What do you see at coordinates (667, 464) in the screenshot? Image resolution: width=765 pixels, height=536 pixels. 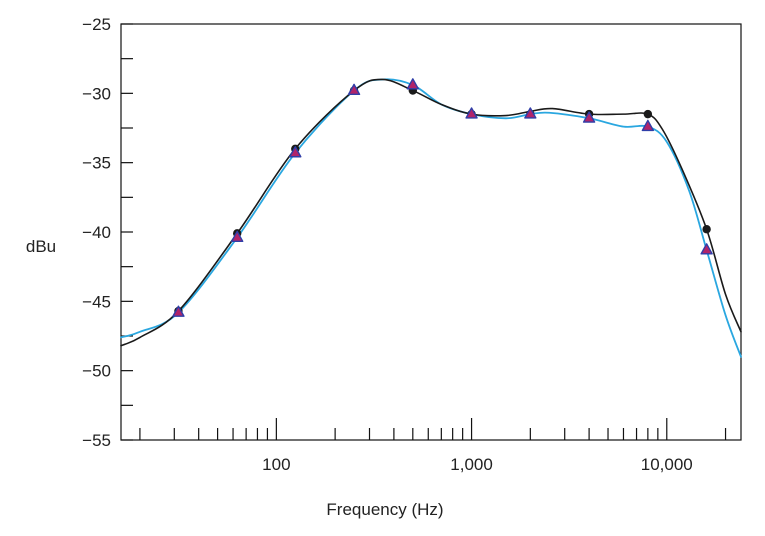 I see `x-tick-label: 10,000` at bounding box center [667, 464].